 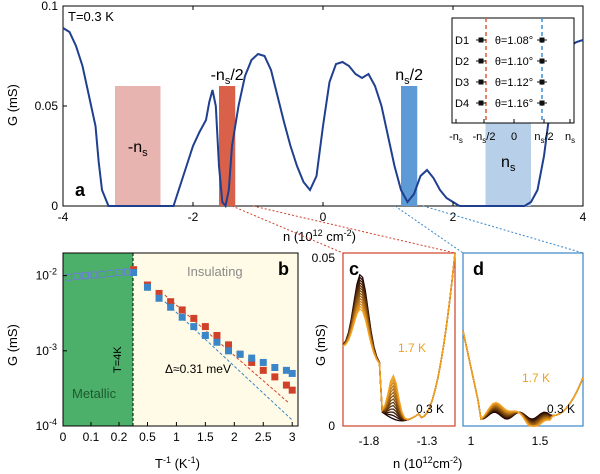 I want to click on b-xtick-7: 2.5, so click(x=263, y=437).